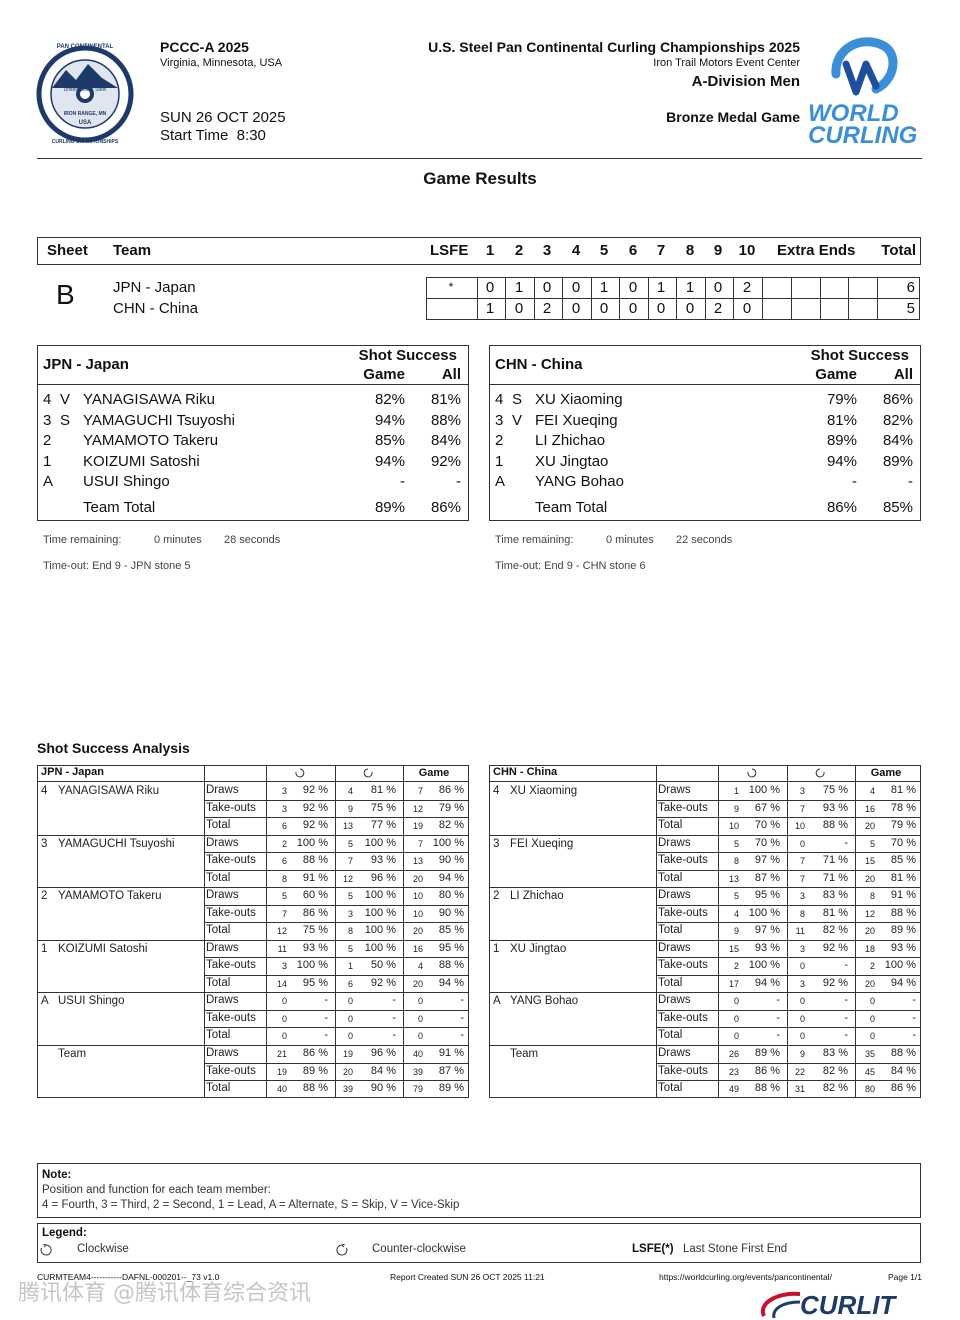 Image resolution: width=960 pixels, height=1320 pixels. What do you see at coordinates (726, 63) in the screenshot?
I see `venue: Iron Trail Motors Event Center` at bounding box center [726, 63].